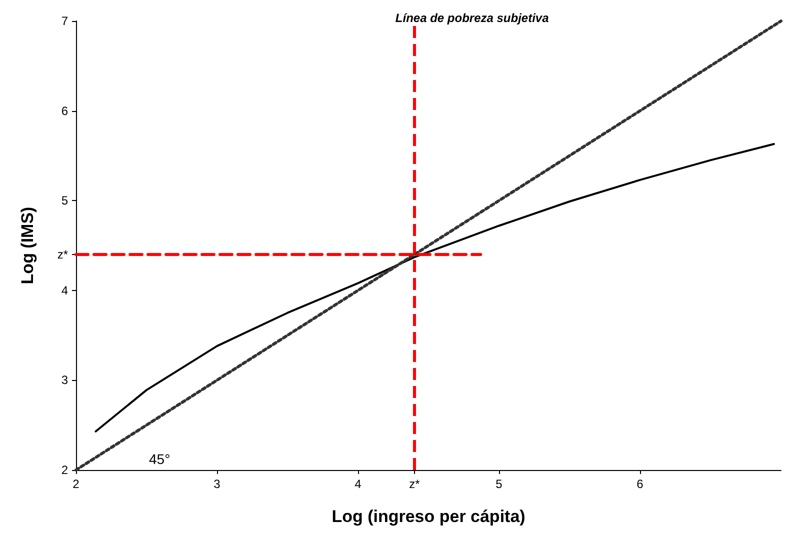 This screenshot has width=791, height=544. I want to click on y-tick-label: 5, so click(64, 201).